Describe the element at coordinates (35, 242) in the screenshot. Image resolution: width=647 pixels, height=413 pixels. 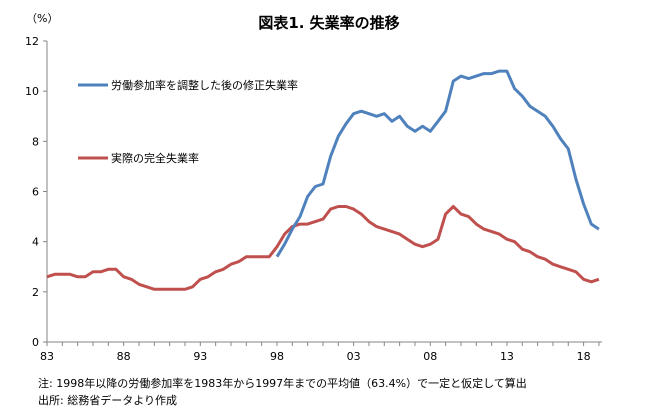
I see `y-tick-label: 4` at that location.